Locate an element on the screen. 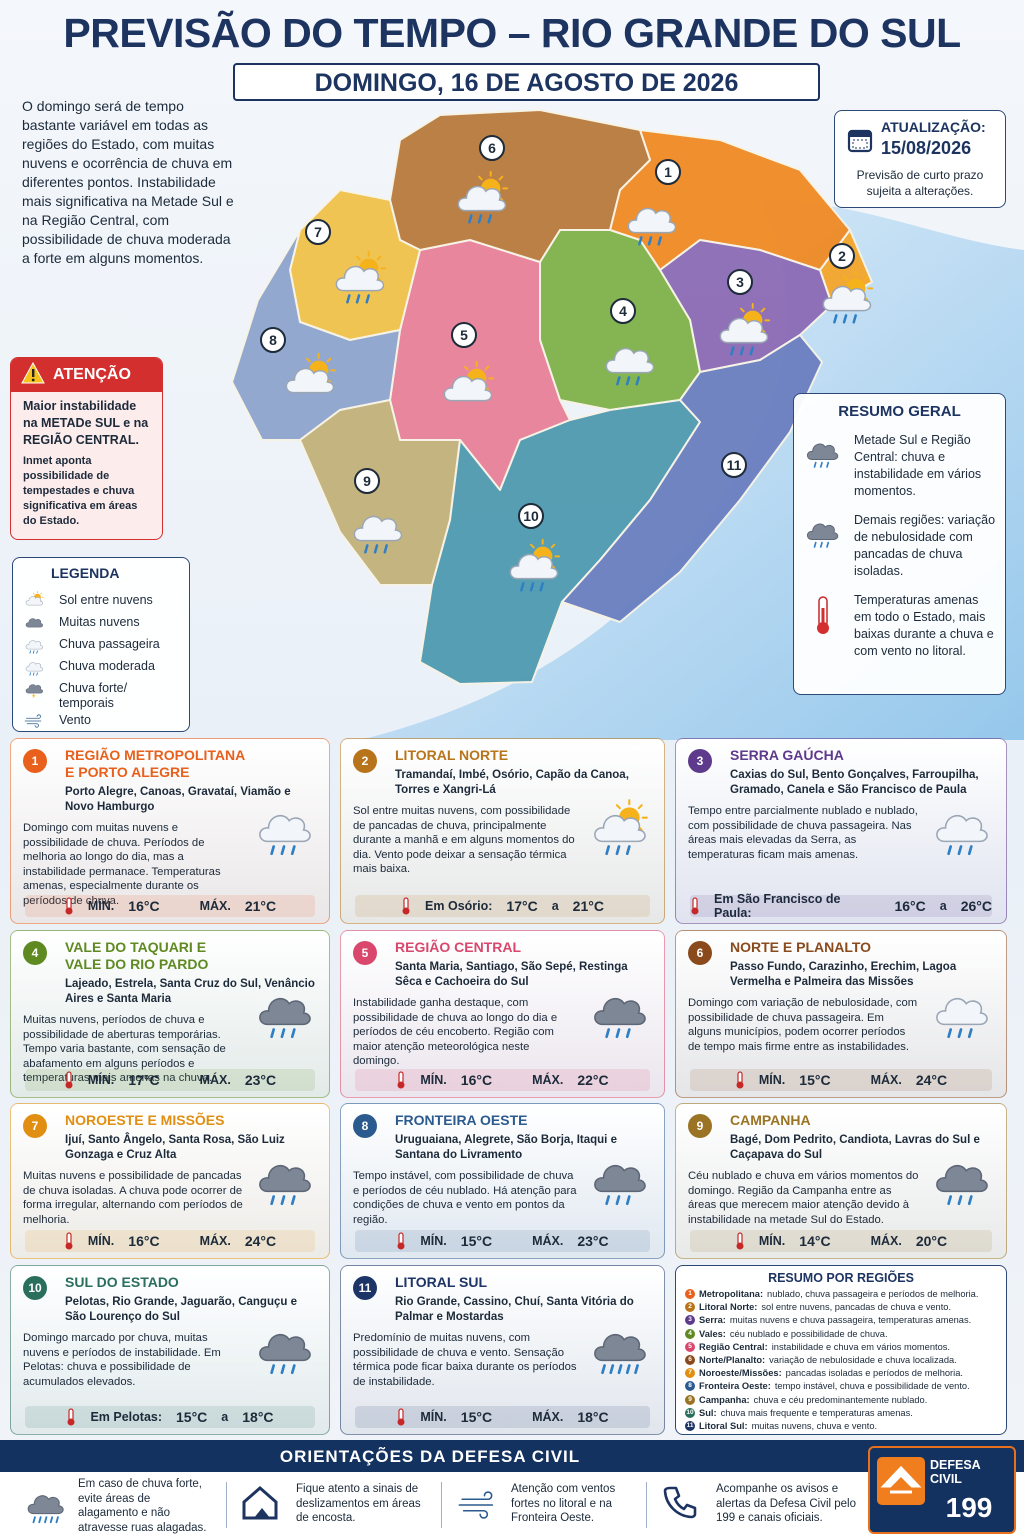 Image resolution: width=1024 pixels, height=1536 pixels. temp-bar: MÍN. 15°C MÁX. 23°C is located at coordinates (502, 1241).